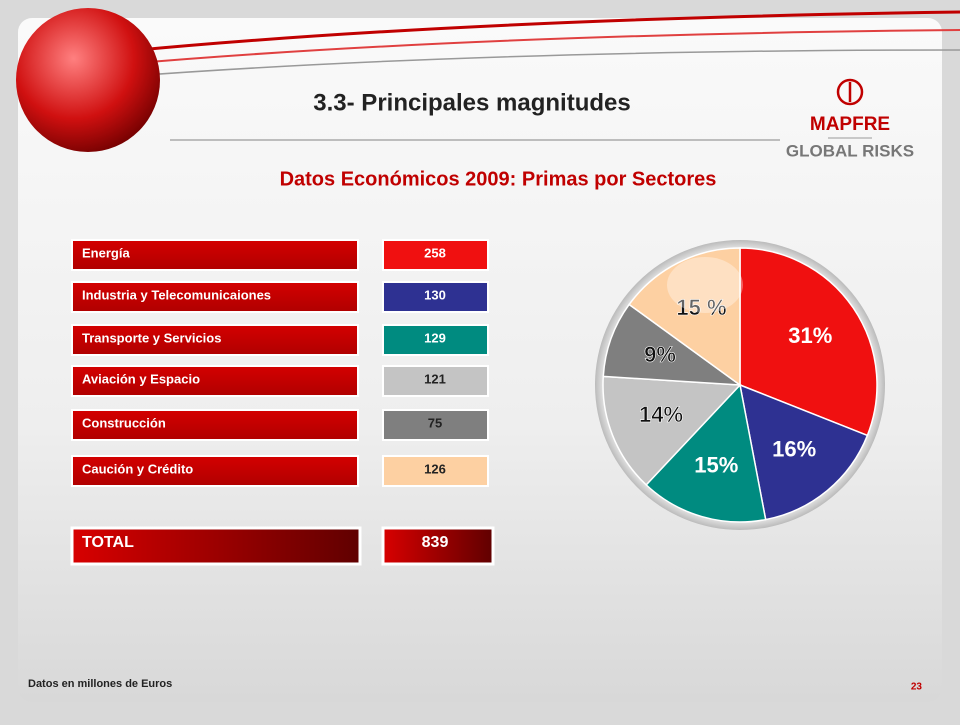  Describe the element at coordinates (100, 684) in the screenshot. I see `footer-note: Datos en millones de Euros` at that location.